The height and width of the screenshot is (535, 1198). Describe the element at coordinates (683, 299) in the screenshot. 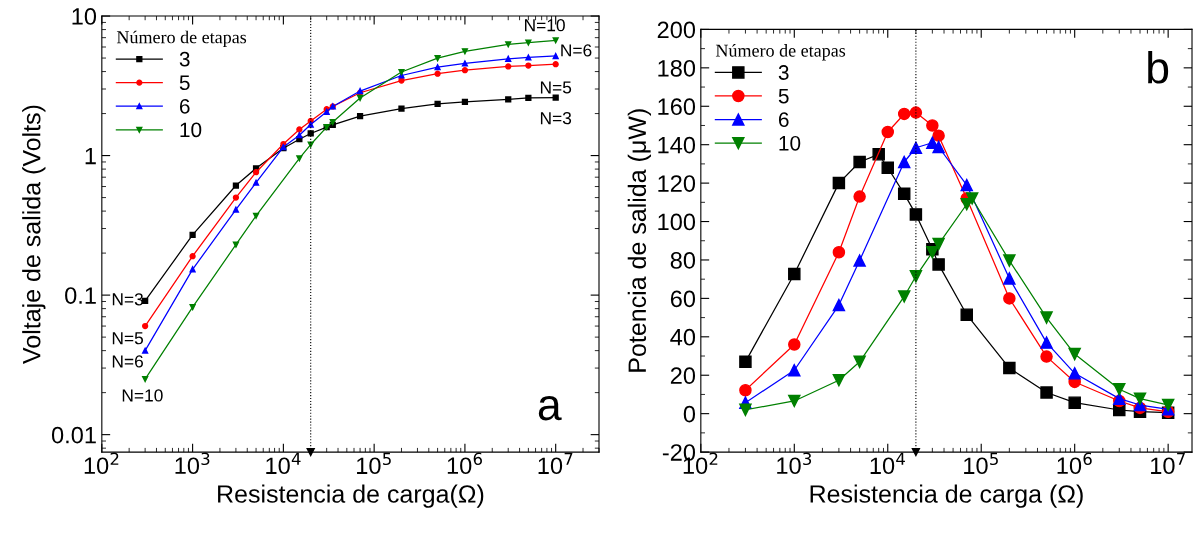

I see `y-tick-label: 60` at that location.